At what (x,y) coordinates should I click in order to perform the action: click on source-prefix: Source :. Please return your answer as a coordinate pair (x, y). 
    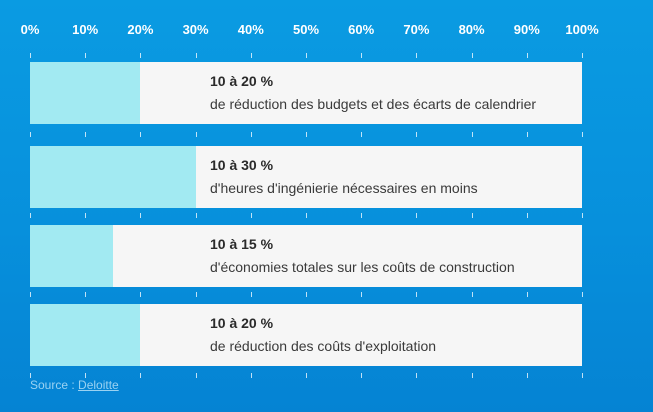
    Looking at the image, I should click on (54, 385).